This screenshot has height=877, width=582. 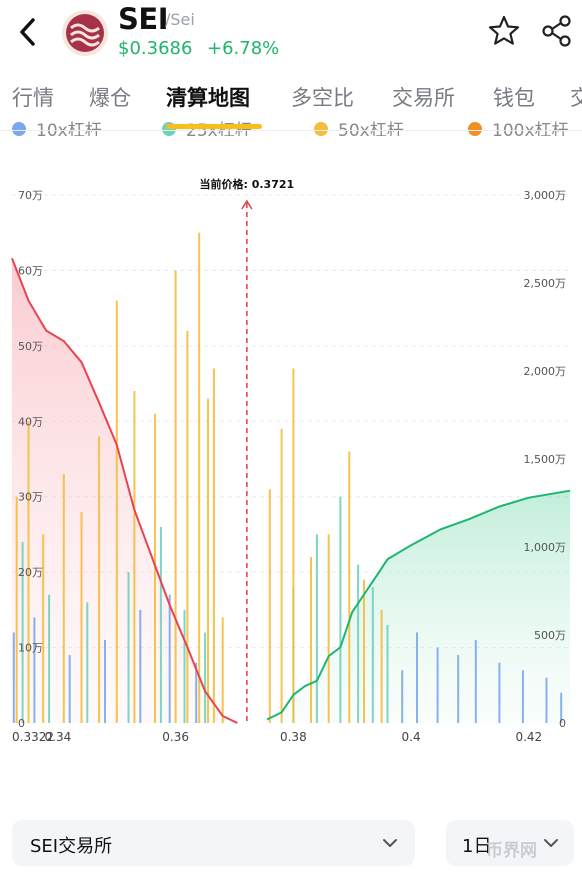 I want to click on y-right-tick-label: 0, so click(x=562, y=723).